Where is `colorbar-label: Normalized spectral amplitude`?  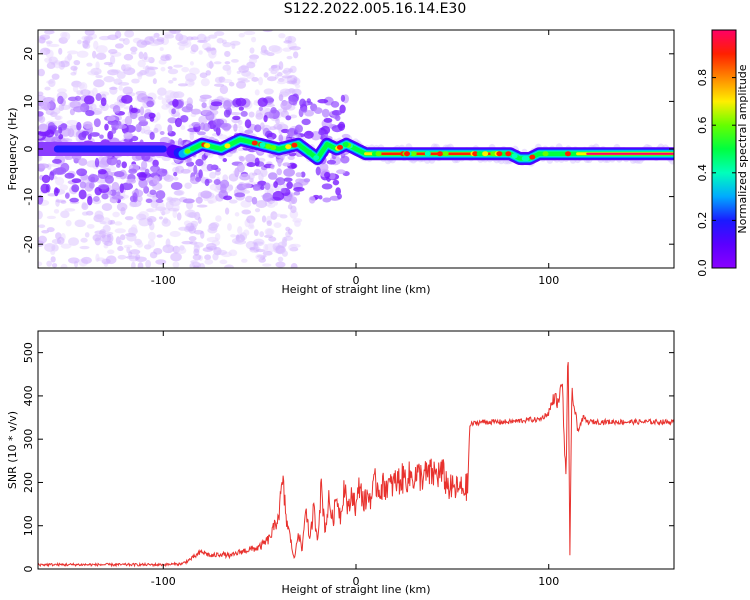 colorbar-label: Normalized spectral amplitude is located at coordinates (742, 148).